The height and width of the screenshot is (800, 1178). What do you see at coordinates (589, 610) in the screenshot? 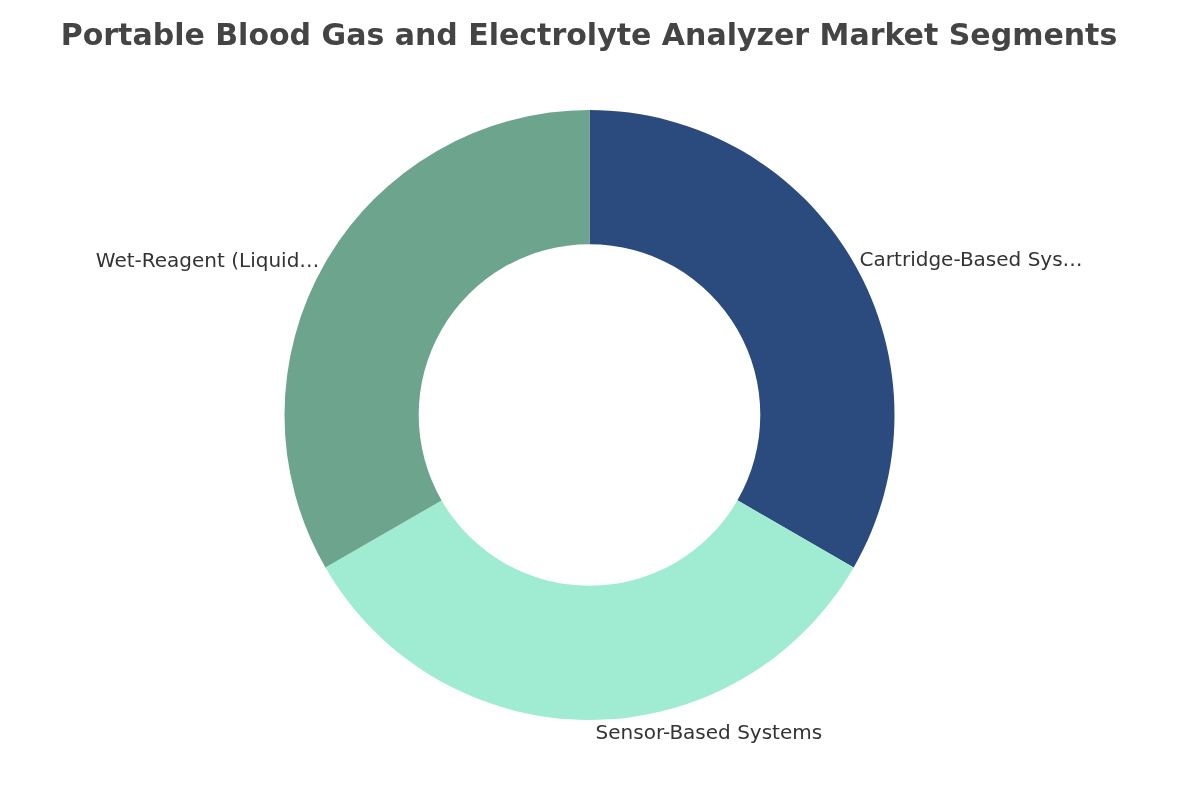
I see `donut-slice` at bounding box center [589, 610].